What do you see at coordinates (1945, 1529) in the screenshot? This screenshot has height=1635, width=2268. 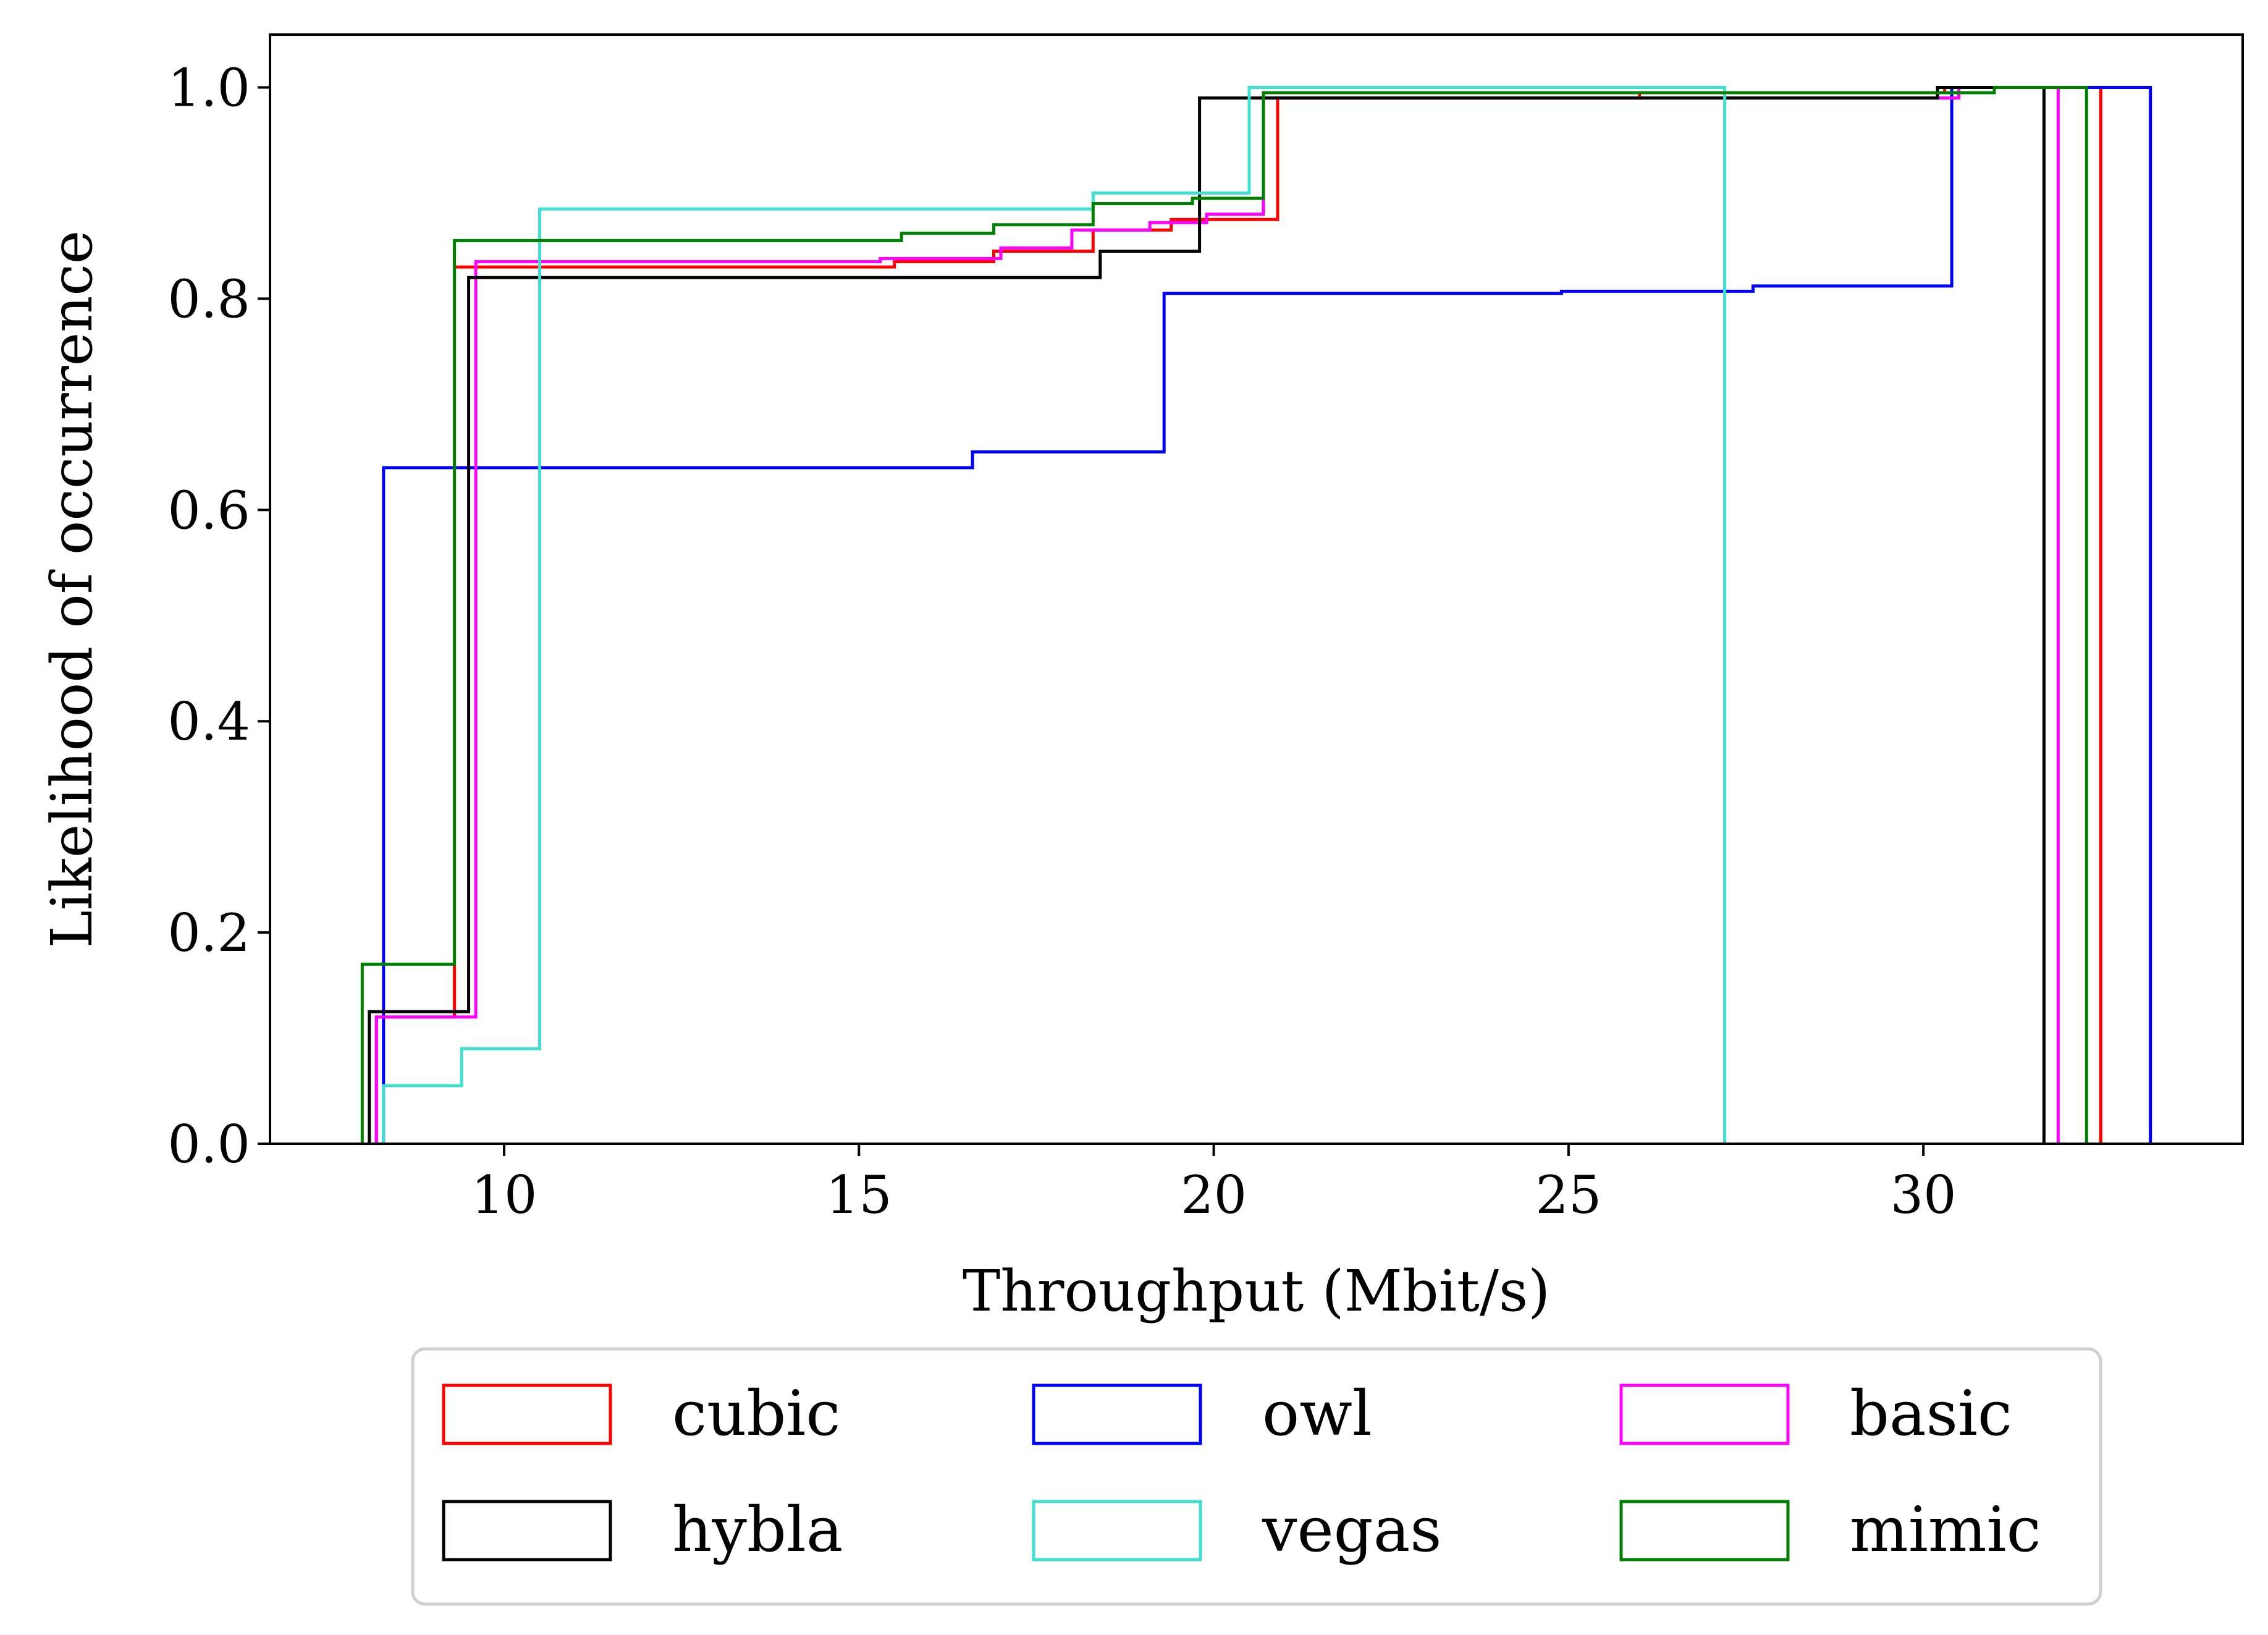 I see `legend-label-mimic: mimic` at bounding box center [1945, 1529].